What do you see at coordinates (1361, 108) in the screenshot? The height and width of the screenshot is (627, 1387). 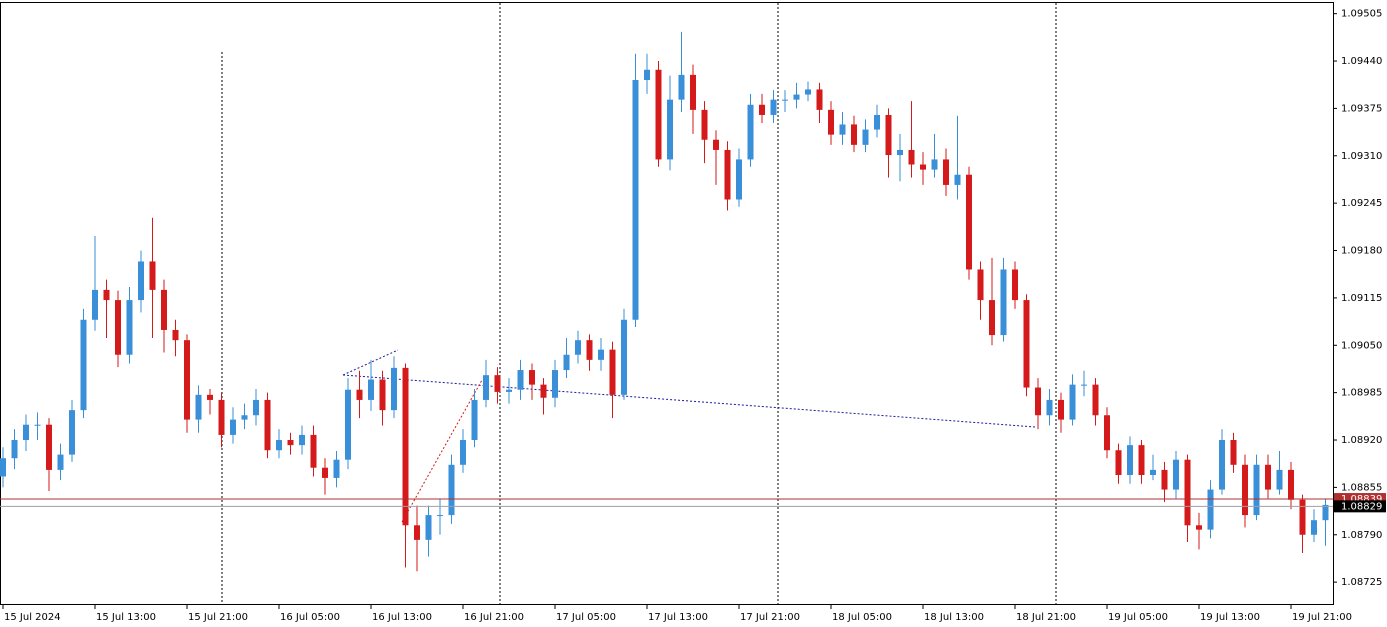 I see `y-tick-label: 1.09375` at bounding box center [1361, 108].